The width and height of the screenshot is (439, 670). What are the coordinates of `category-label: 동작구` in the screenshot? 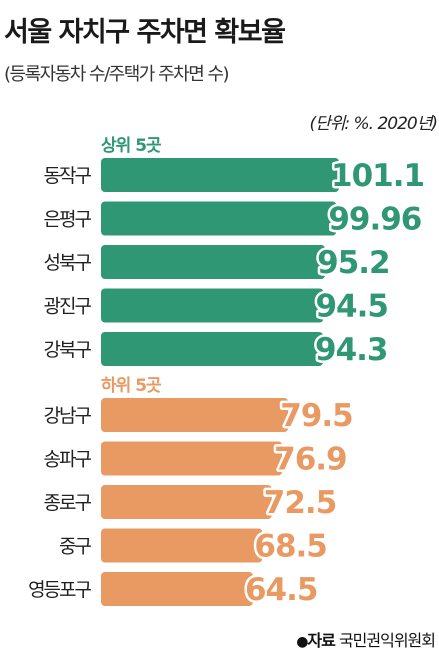 It's located at (68, 176).